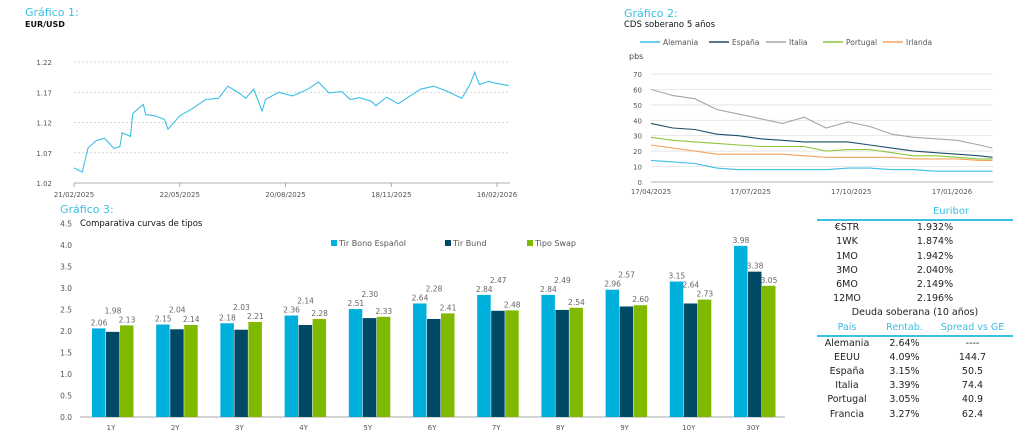  Describe the element at coordinates (904, 400) in the screenshot. I see `yield: 3.05%` at that location.